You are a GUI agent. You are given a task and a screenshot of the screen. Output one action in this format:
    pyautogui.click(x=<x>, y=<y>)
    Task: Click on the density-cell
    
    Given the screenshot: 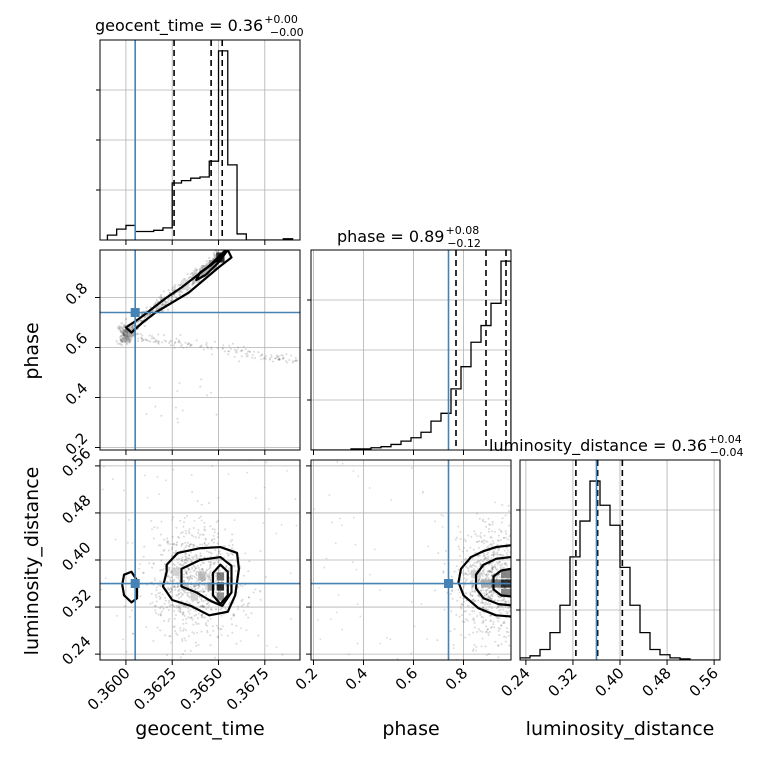 What is the action you would take?
    pyautogui.click(x=211, y=586)
    